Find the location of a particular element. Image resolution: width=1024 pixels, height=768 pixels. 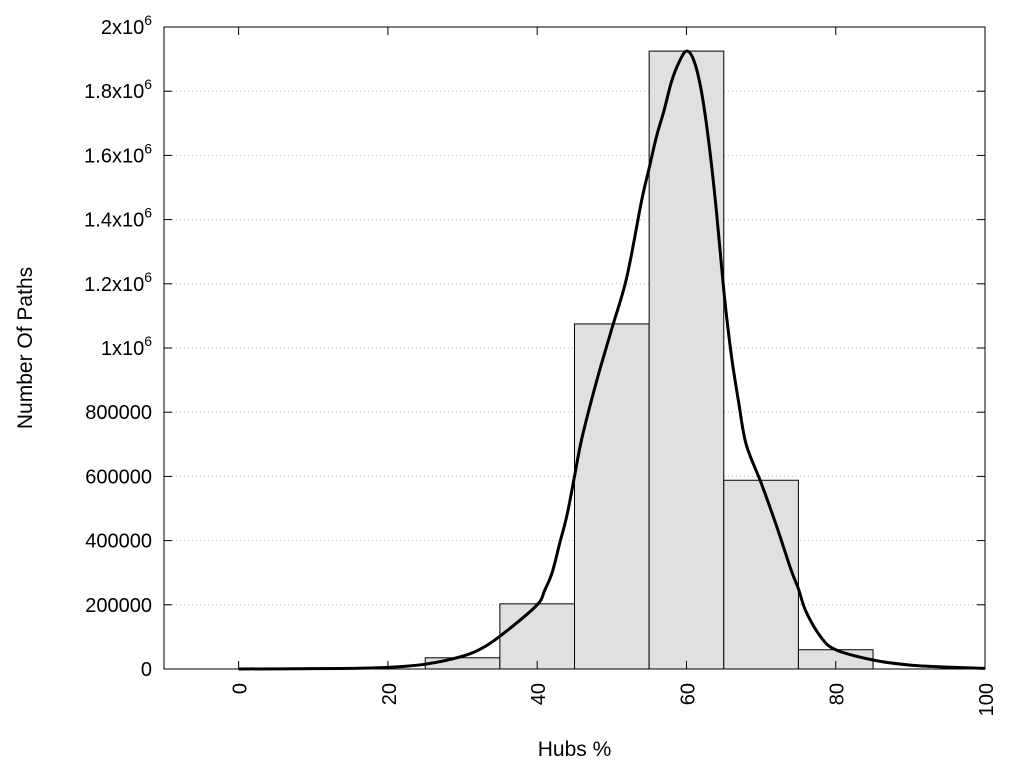

y-tick-label: 1.2x10⁶ is located at coordinates (118, 282).